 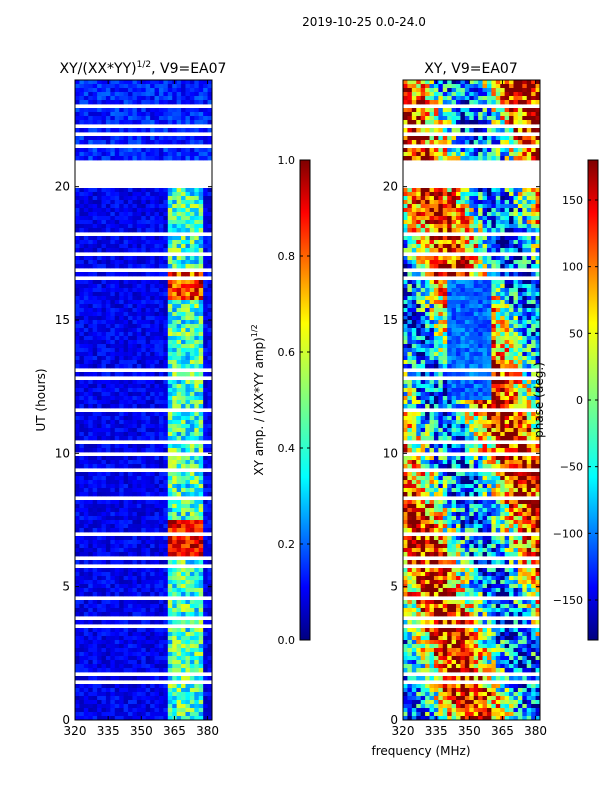 What do you see at coordinates (201, 398) in the screenshot?
I see `left-heatmap-cell-1950` at bounding box center [201, 398].